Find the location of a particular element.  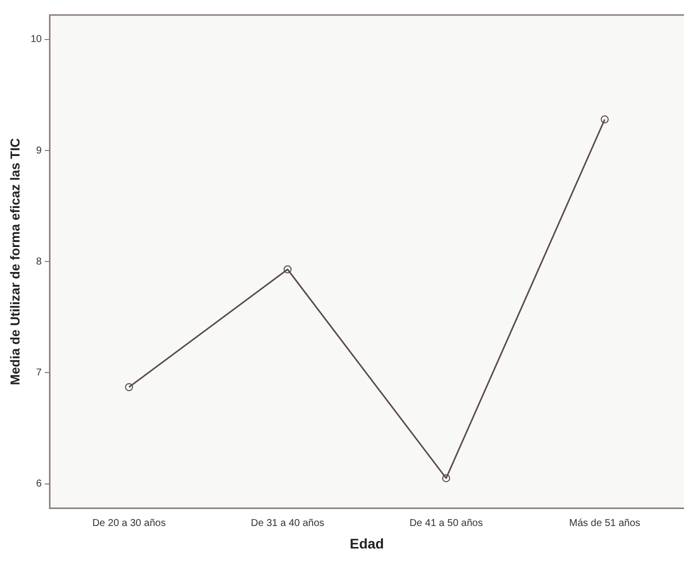

x-tick-label: De 41 a 50 años is located at coordinates (446, 523).